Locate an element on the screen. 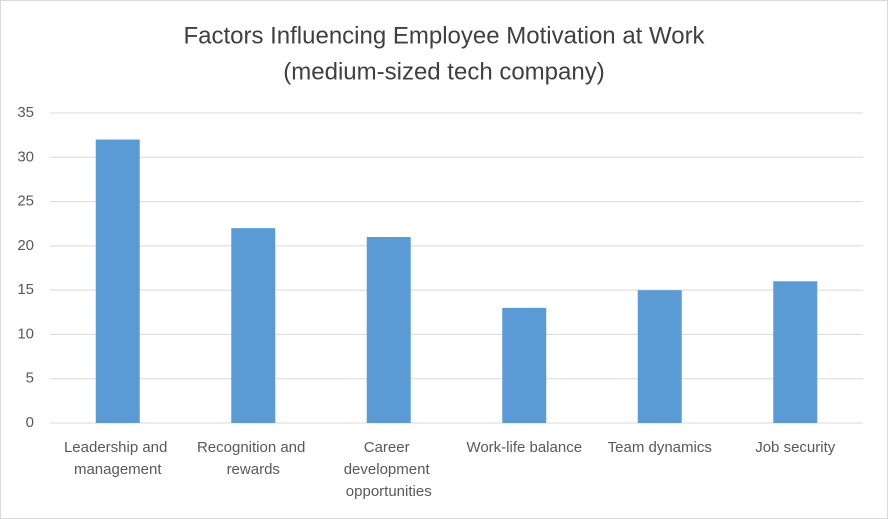 Image resolution: width=888 pixels, height=519 pixels. x-tick-label: Work-life balance is located at coordinates (524, 447).